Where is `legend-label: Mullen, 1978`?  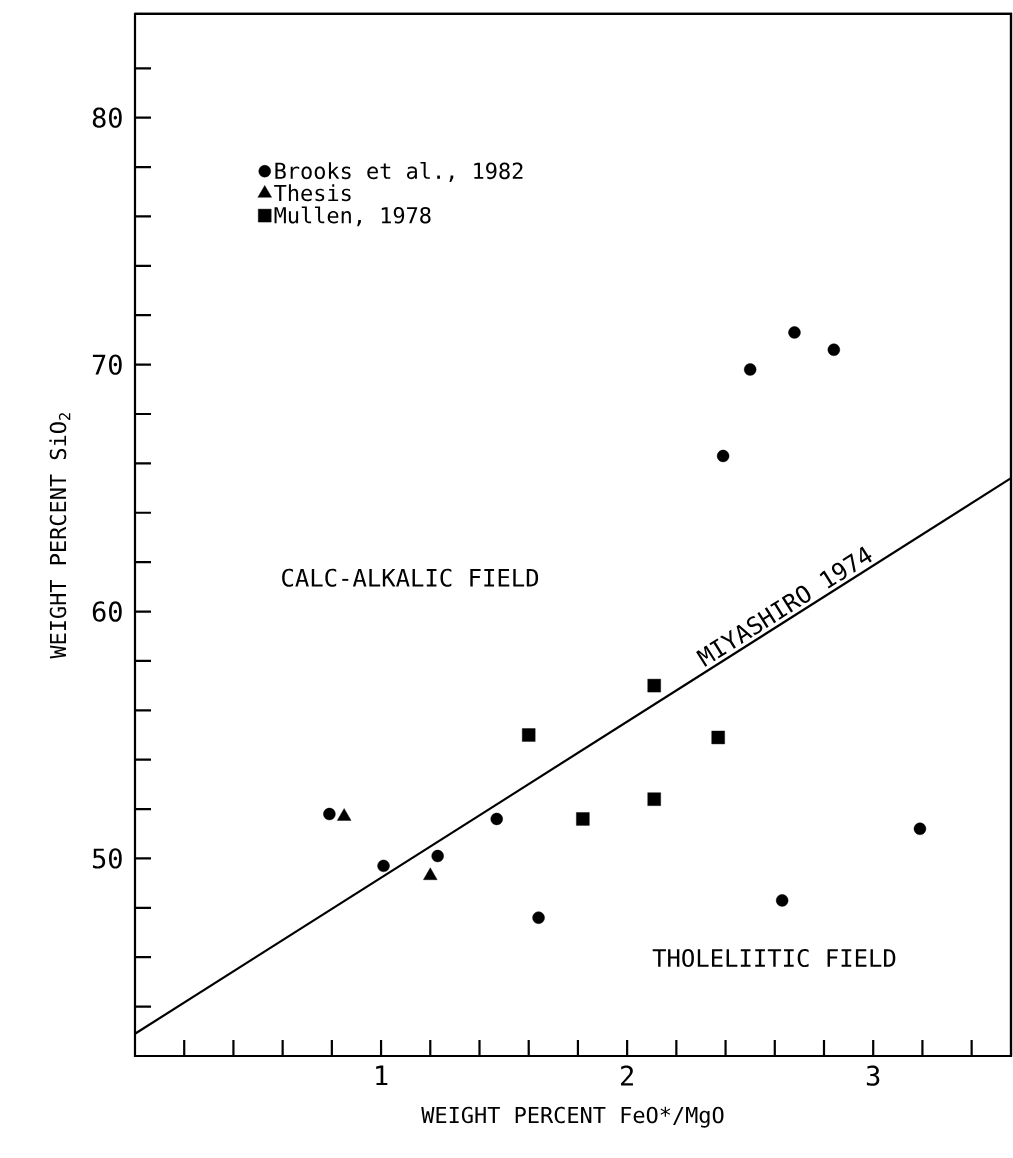 legend-label: Mullen, 1978 is located at coordinates (352, 216).